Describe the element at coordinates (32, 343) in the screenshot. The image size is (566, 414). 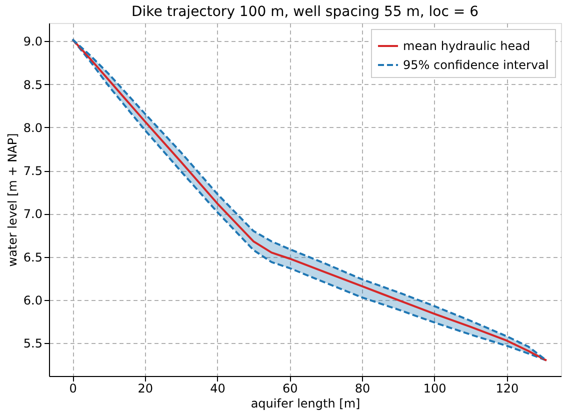
I see `y-tick-label: 5.5` at that location.